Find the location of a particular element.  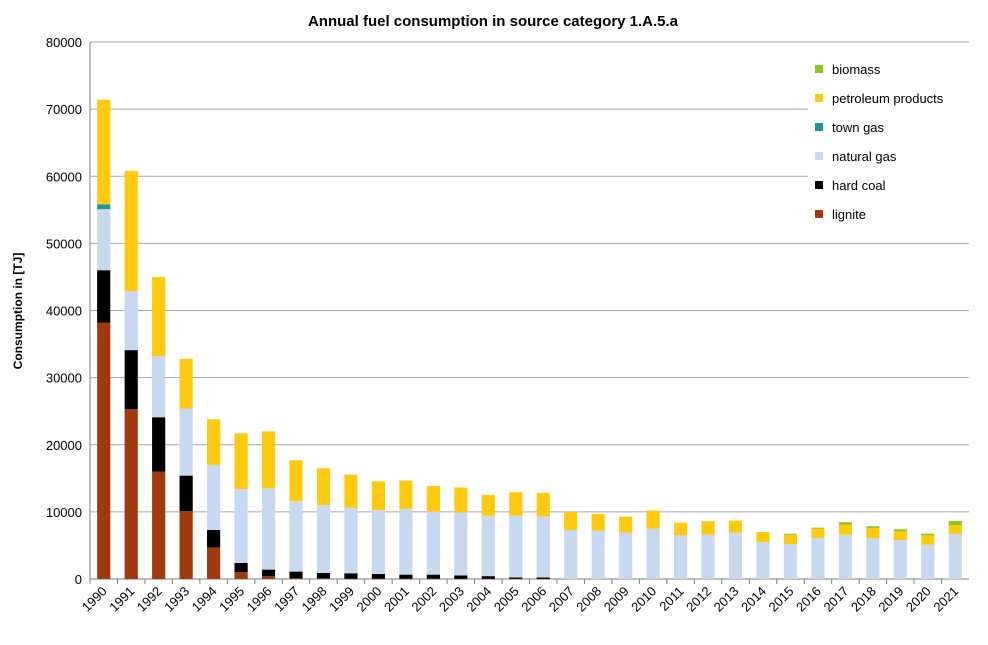

bar-natural-gas-2004 is located at coordinates (488, 546).